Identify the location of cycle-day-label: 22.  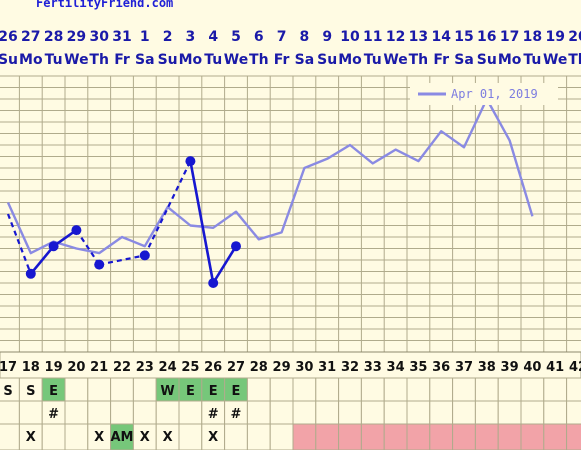
(122, 367).